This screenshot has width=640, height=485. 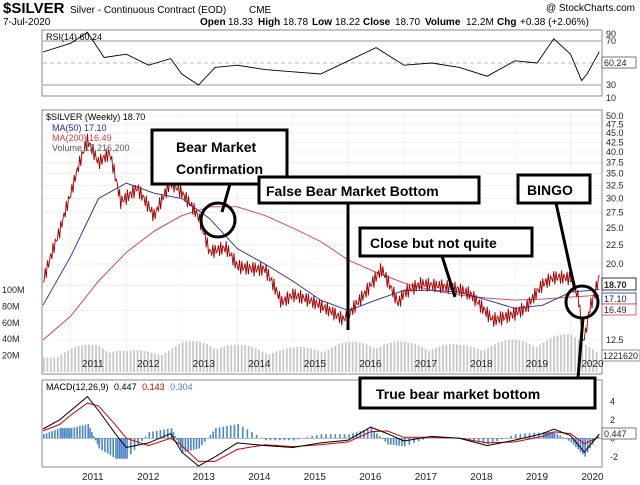 What do you see at coordinates (611, 41) in the screenshot?
I see `rsi-tick-70: 70` at bounding box center [611, 41].